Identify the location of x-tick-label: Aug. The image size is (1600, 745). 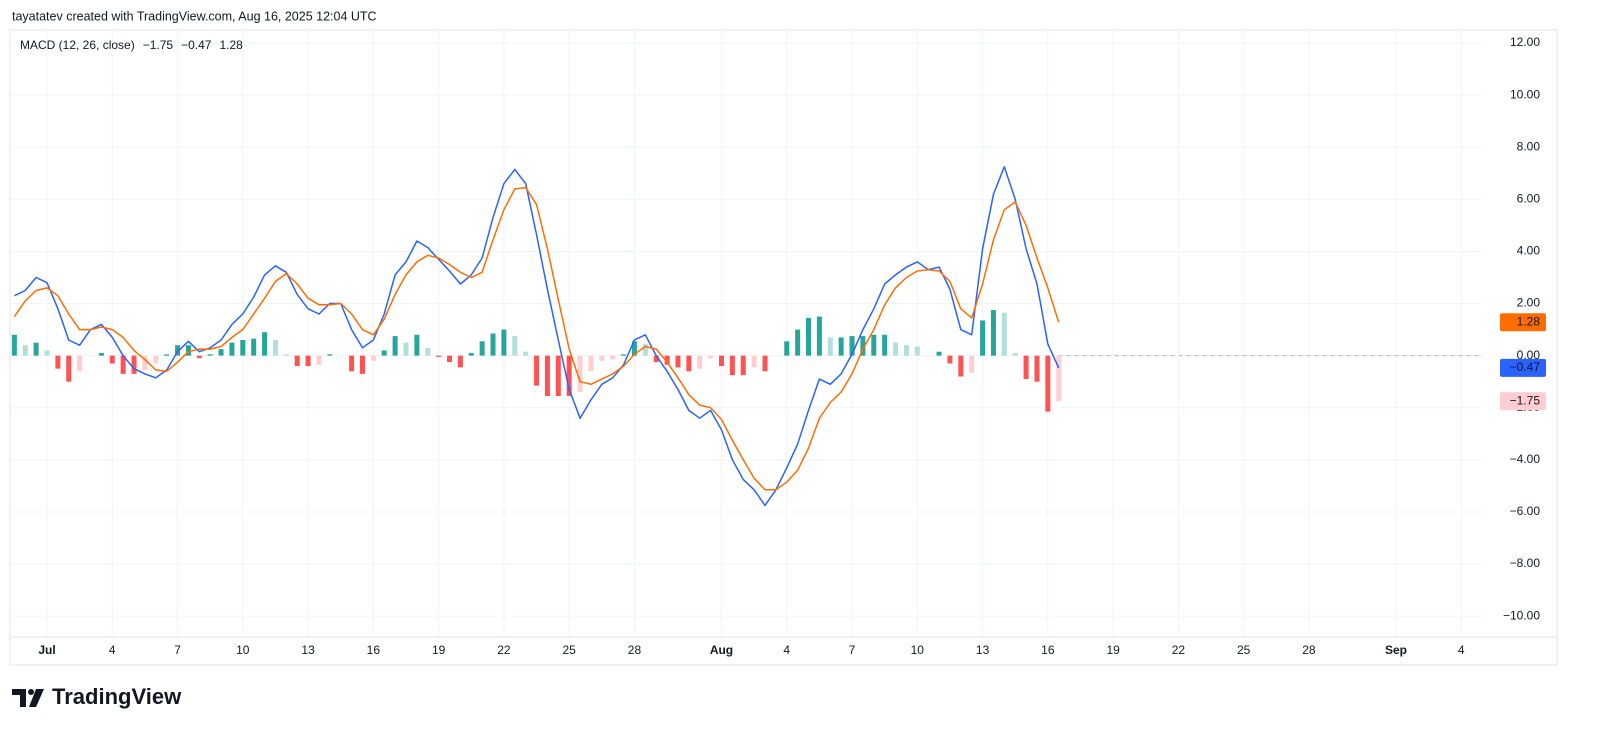
(721, 650).